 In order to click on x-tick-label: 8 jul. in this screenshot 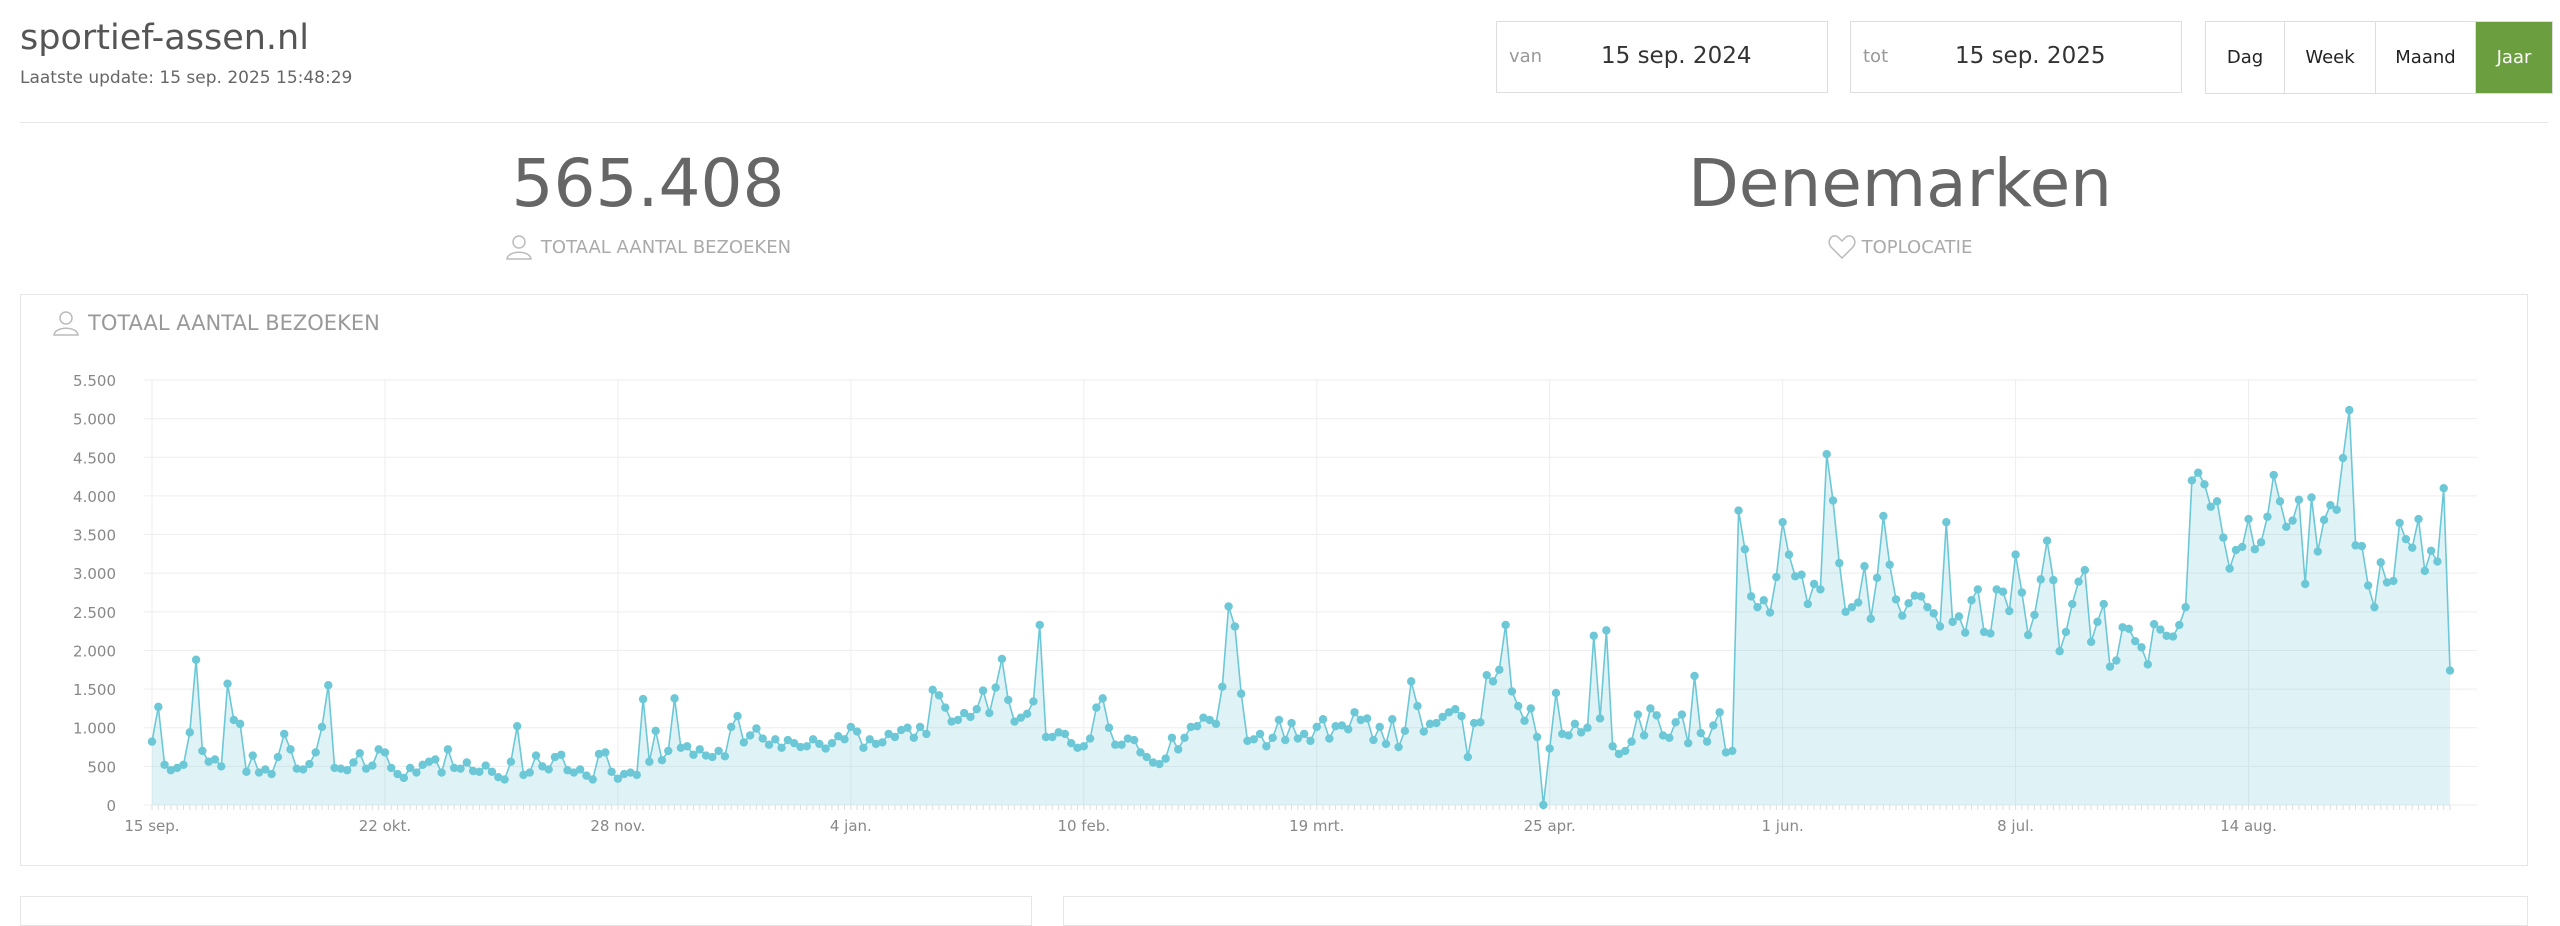, I will do `click(2015, 826)`.